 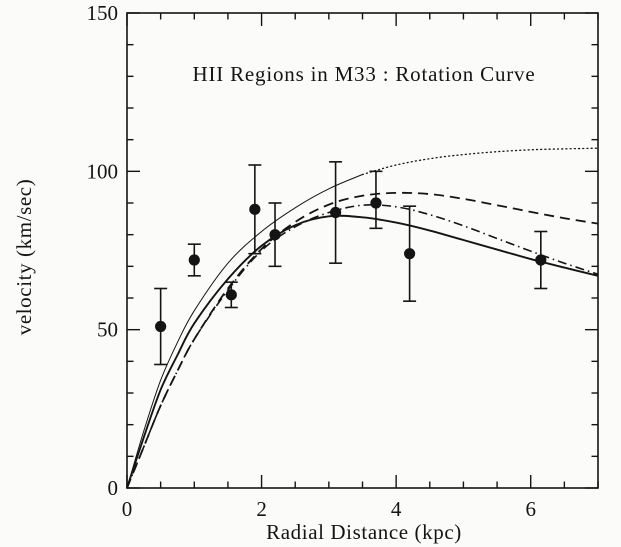 I want to click on y-tick-label: 100, so click(x=103, y=171).